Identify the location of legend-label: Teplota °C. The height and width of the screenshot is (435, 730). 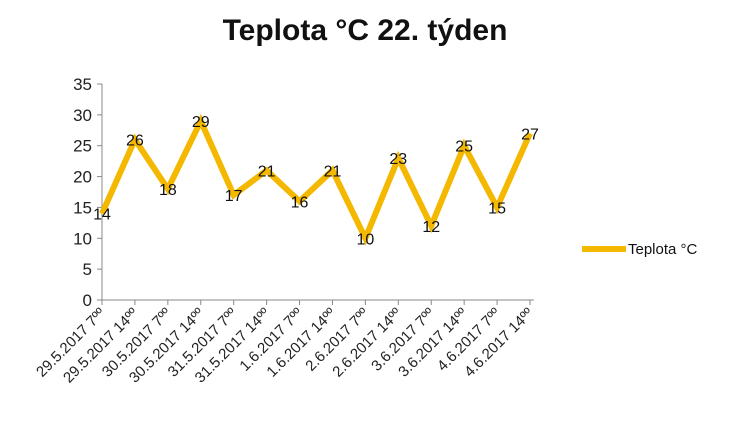
(663, 249).